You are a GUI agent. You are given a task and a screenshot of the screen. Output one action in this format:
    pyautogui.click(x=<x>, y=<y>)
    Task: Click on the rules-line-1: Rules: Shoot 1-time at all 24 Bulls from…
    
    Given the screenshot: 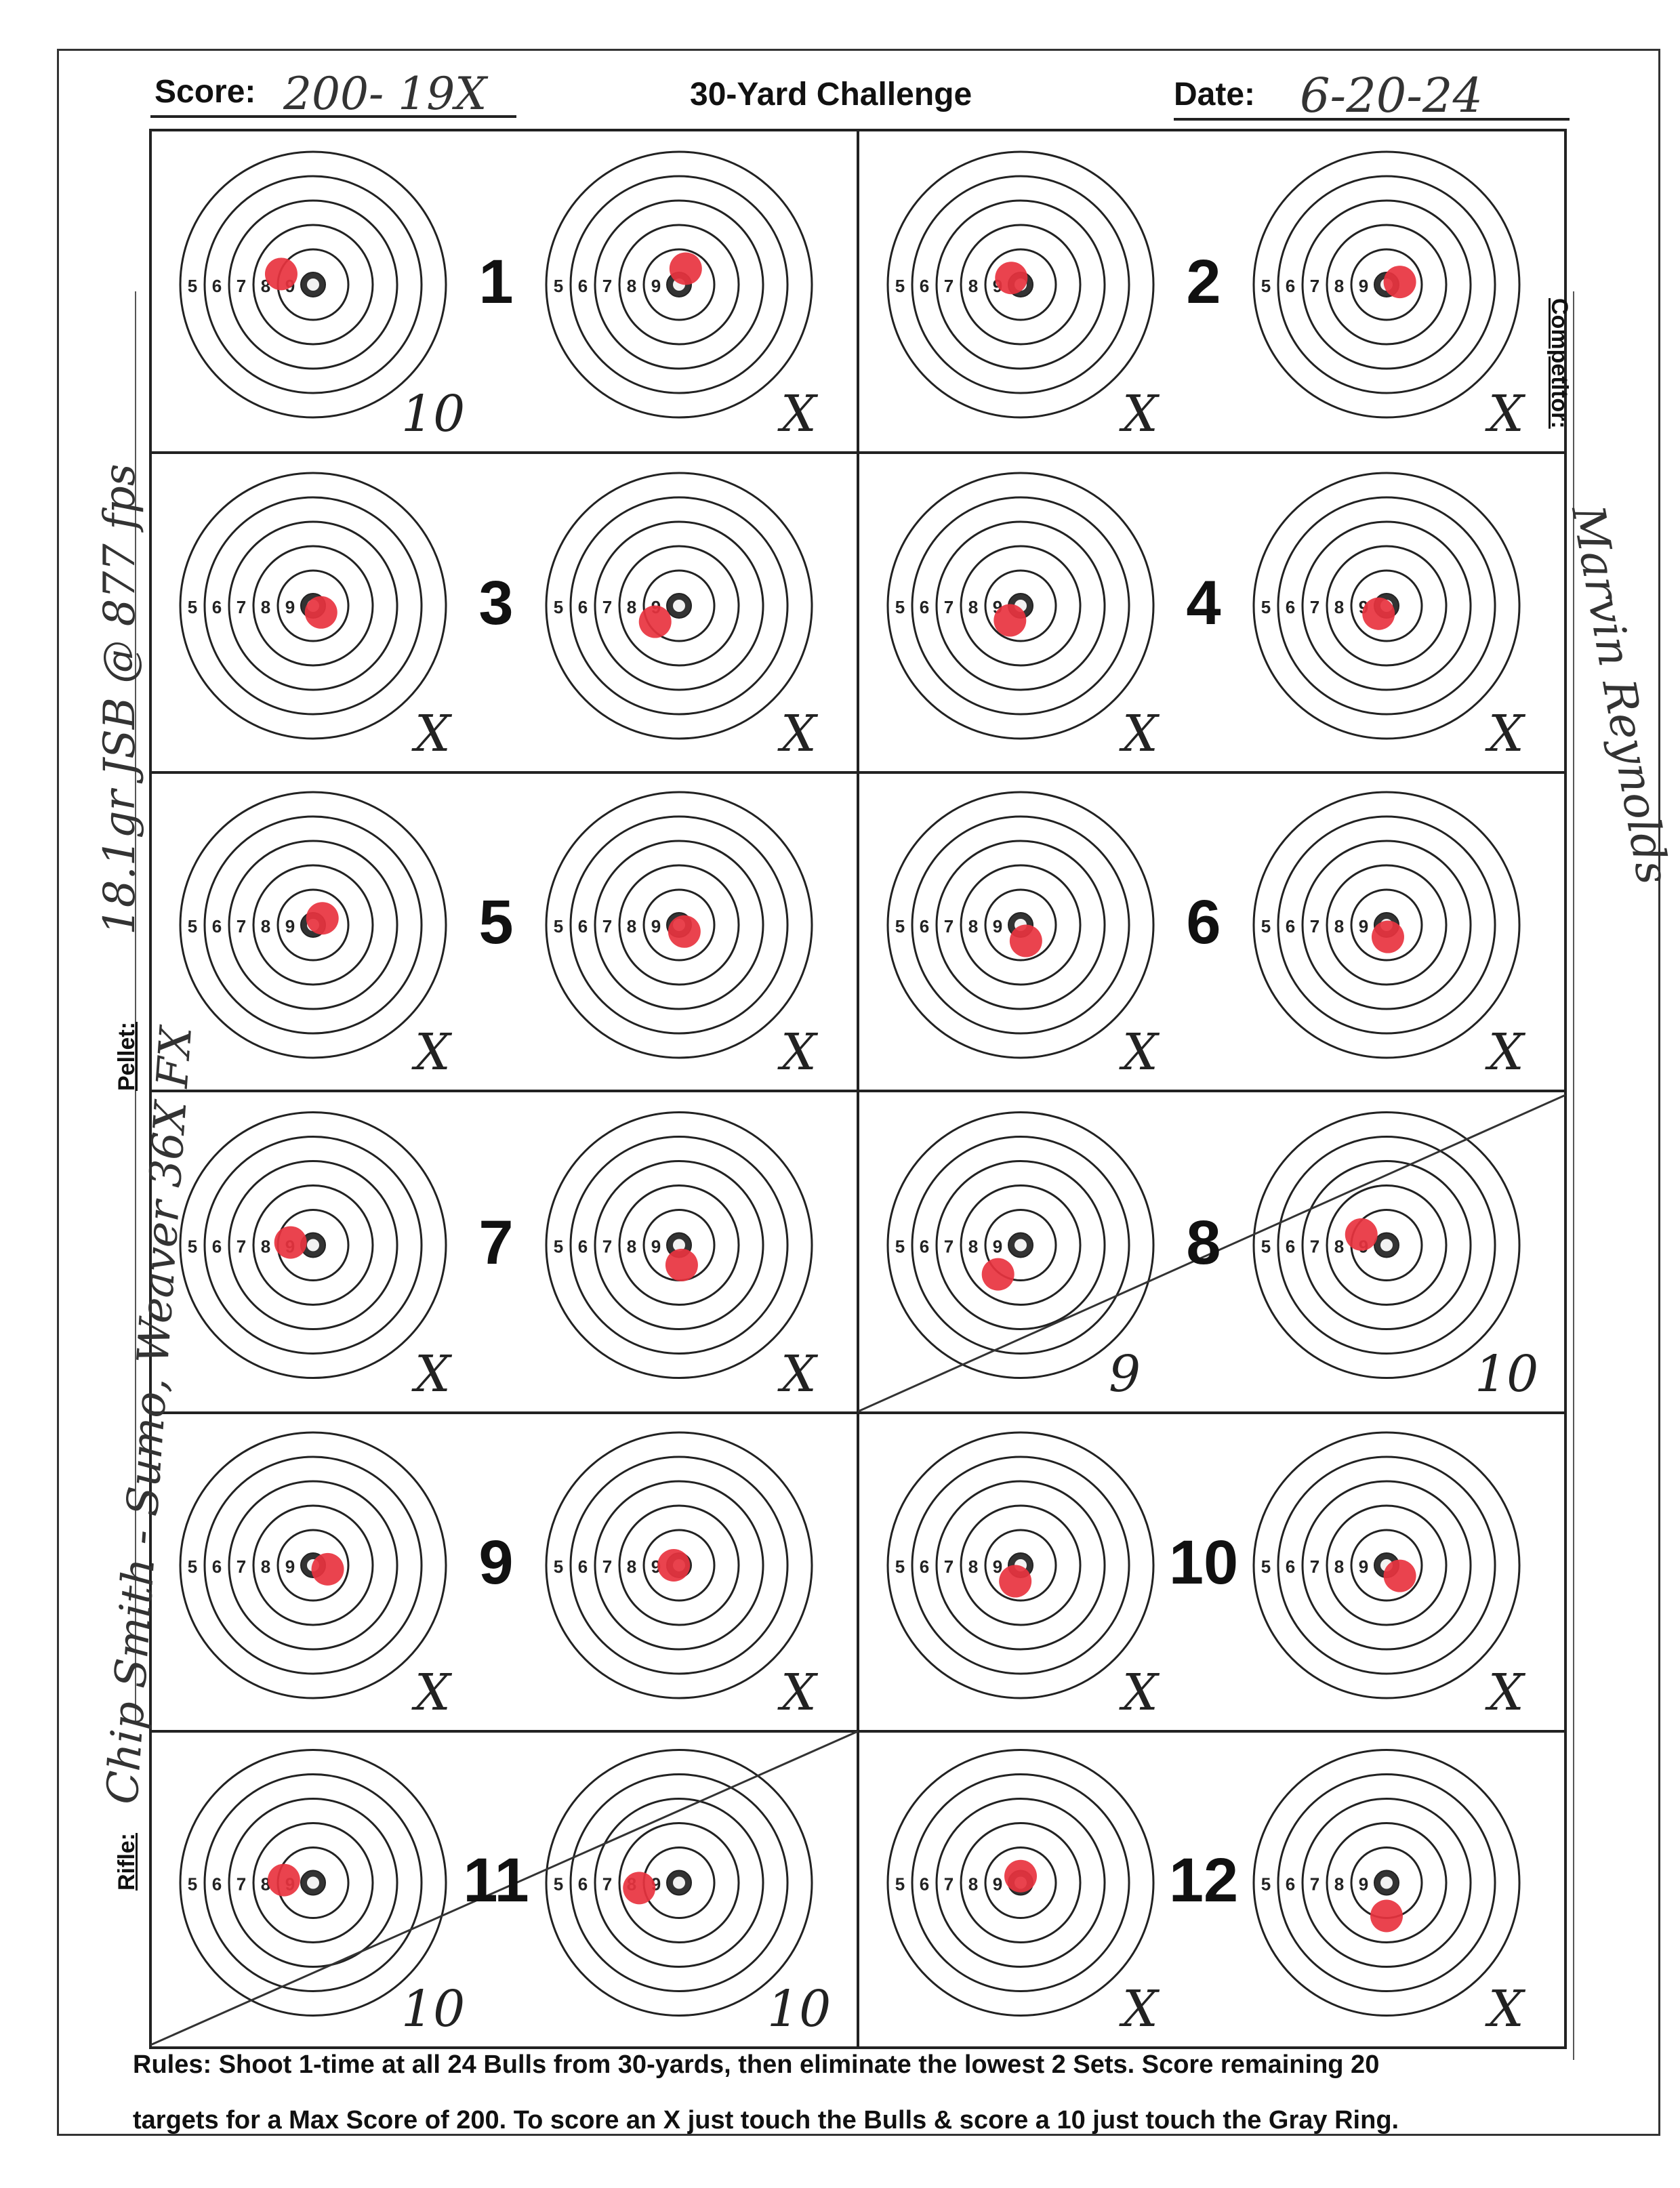 What is the action you would take?
    pyautogui.click(x=757, y=2064)
    